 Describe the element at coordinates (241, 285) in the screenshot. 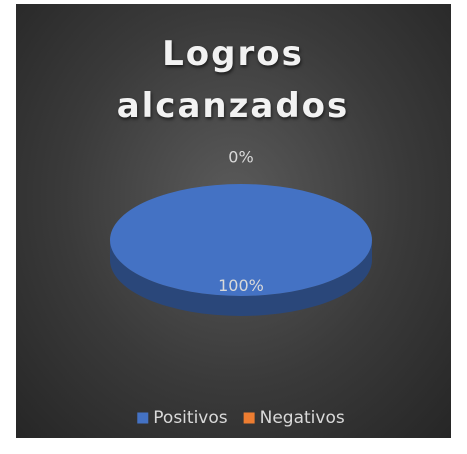

I see `data-label: 100%` at that location.